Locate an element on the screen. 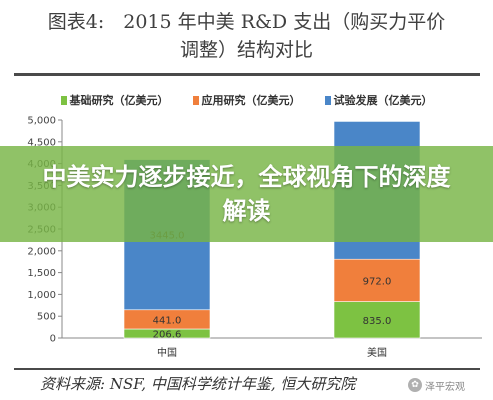 Image resolution: width=493 pixels, height=400 pixels. y-tick-label: 1,500 is located at coordinates (41, 273).